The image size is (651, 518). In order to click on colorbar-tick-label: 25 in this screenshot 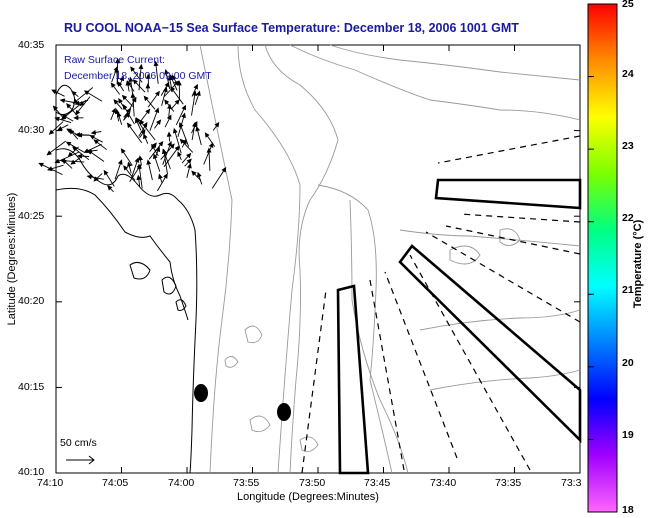, I will do `click(628, 5)`.